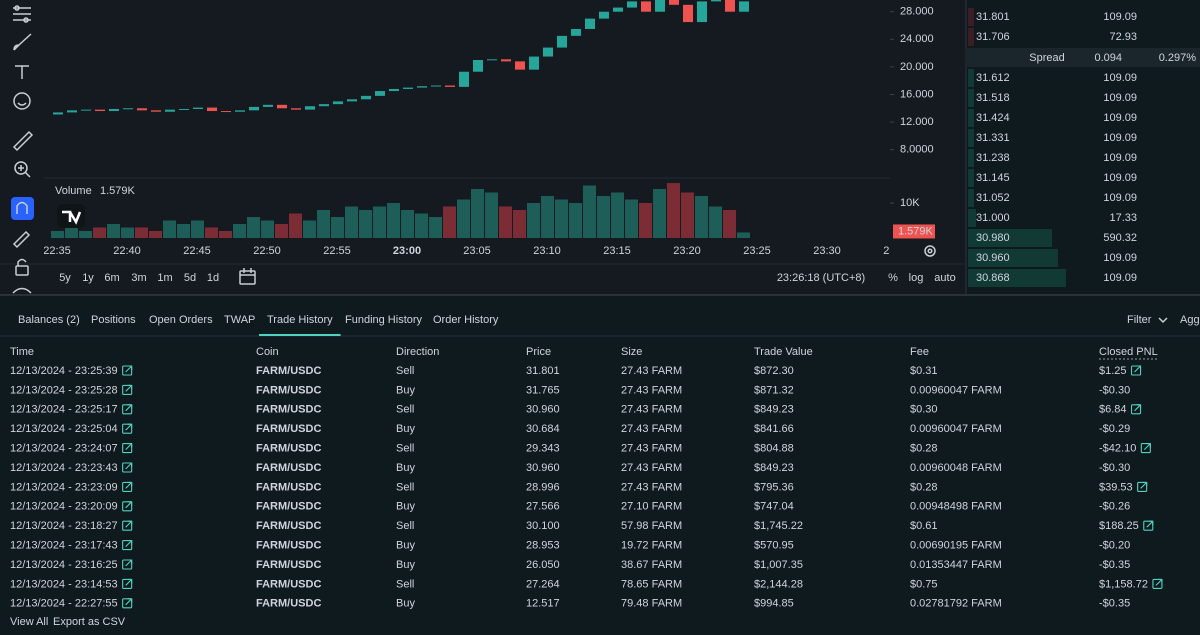 The height and width of the screenshot is (635, 1200). What do you see at coordinates (22, 169) in the screenshot?
I see `icon-zoom` at bounding box center [22, 169].